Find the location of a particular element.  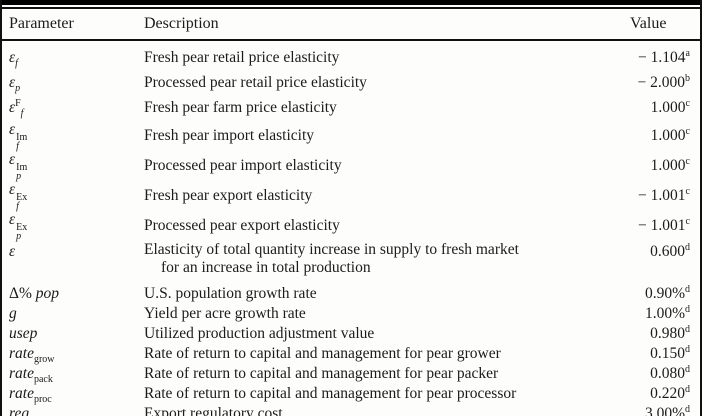

parameter-cell: ε is located at coordinates (73, 251).